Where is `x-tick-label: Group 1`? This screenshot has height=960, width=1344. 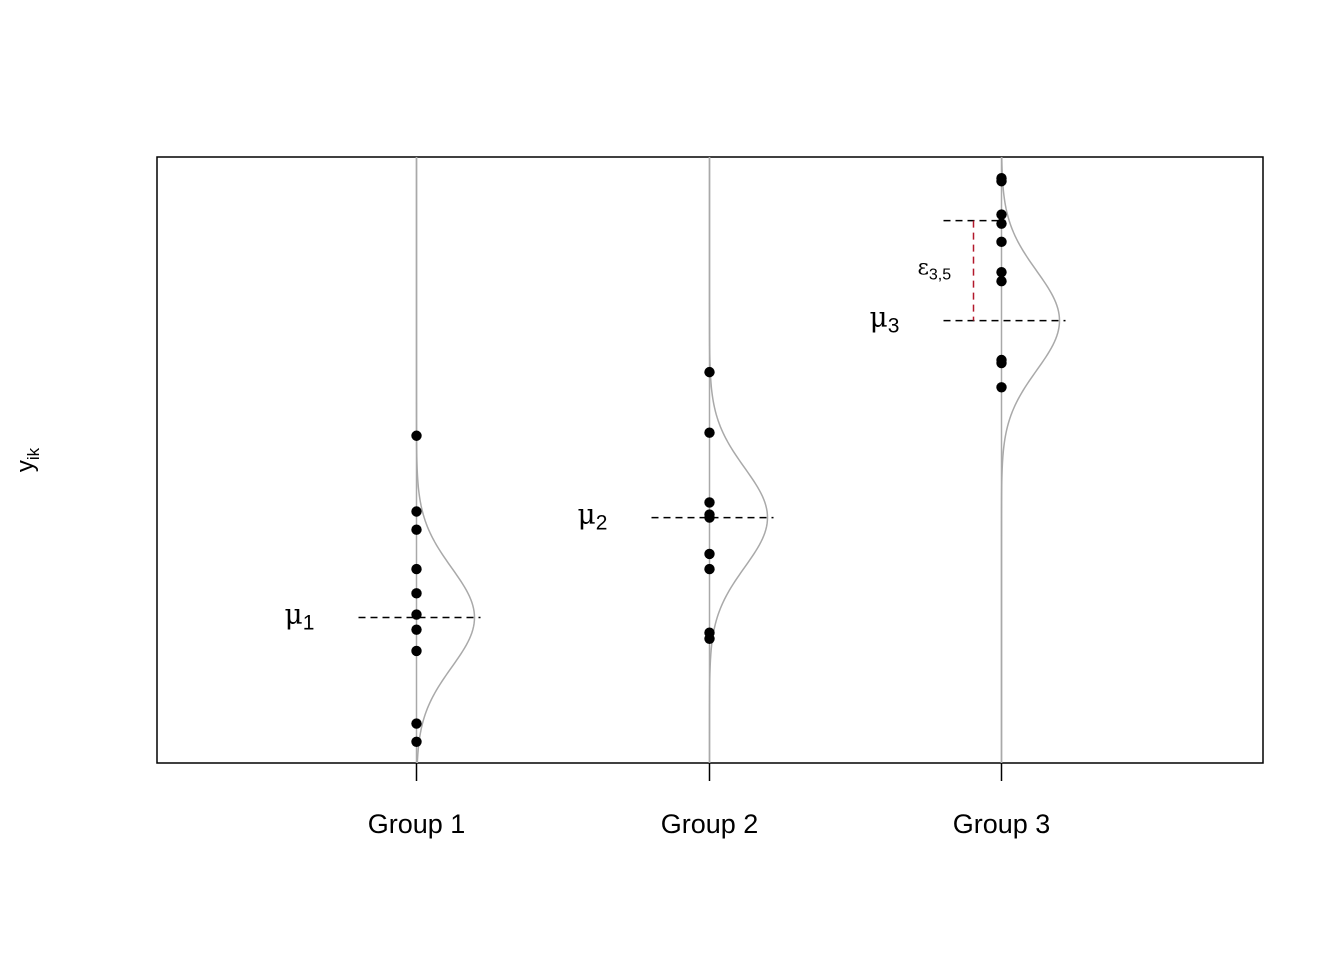
x-tick-label: Group 1 is located at coordinates (417, 824).